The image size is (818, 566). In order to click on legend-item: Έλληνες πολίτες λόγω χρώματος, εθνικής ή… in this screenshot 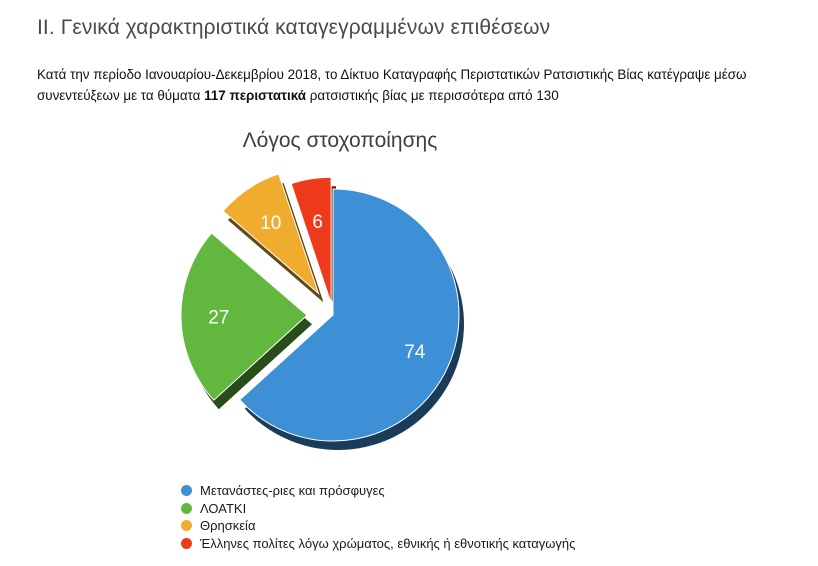, I will do `click(378, 544)`.